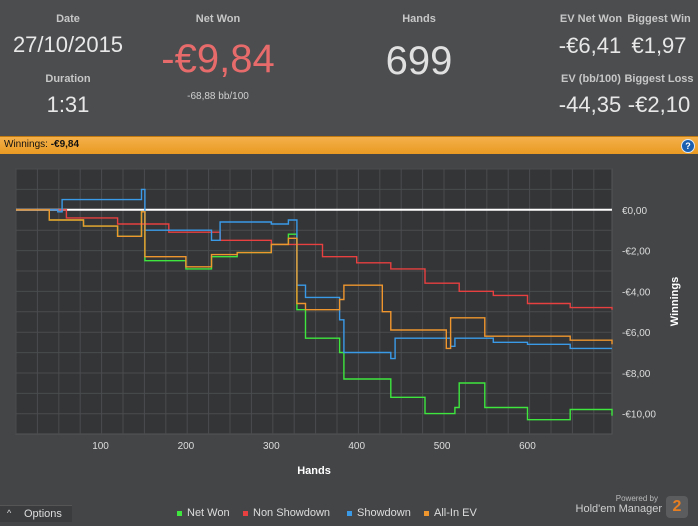 The height and width of the screenshot is (526, 698). Describe the element at coordinates (65, 144) in the screenshot. I see `winnings-value: -€9,84` at that location.